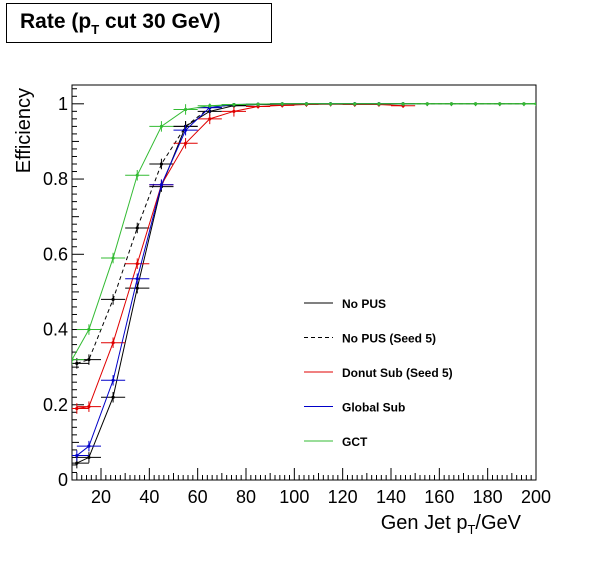 The width and height of the screenshot is (596, 572). I want to click on x-tick-label: 60, so click(198, 497).